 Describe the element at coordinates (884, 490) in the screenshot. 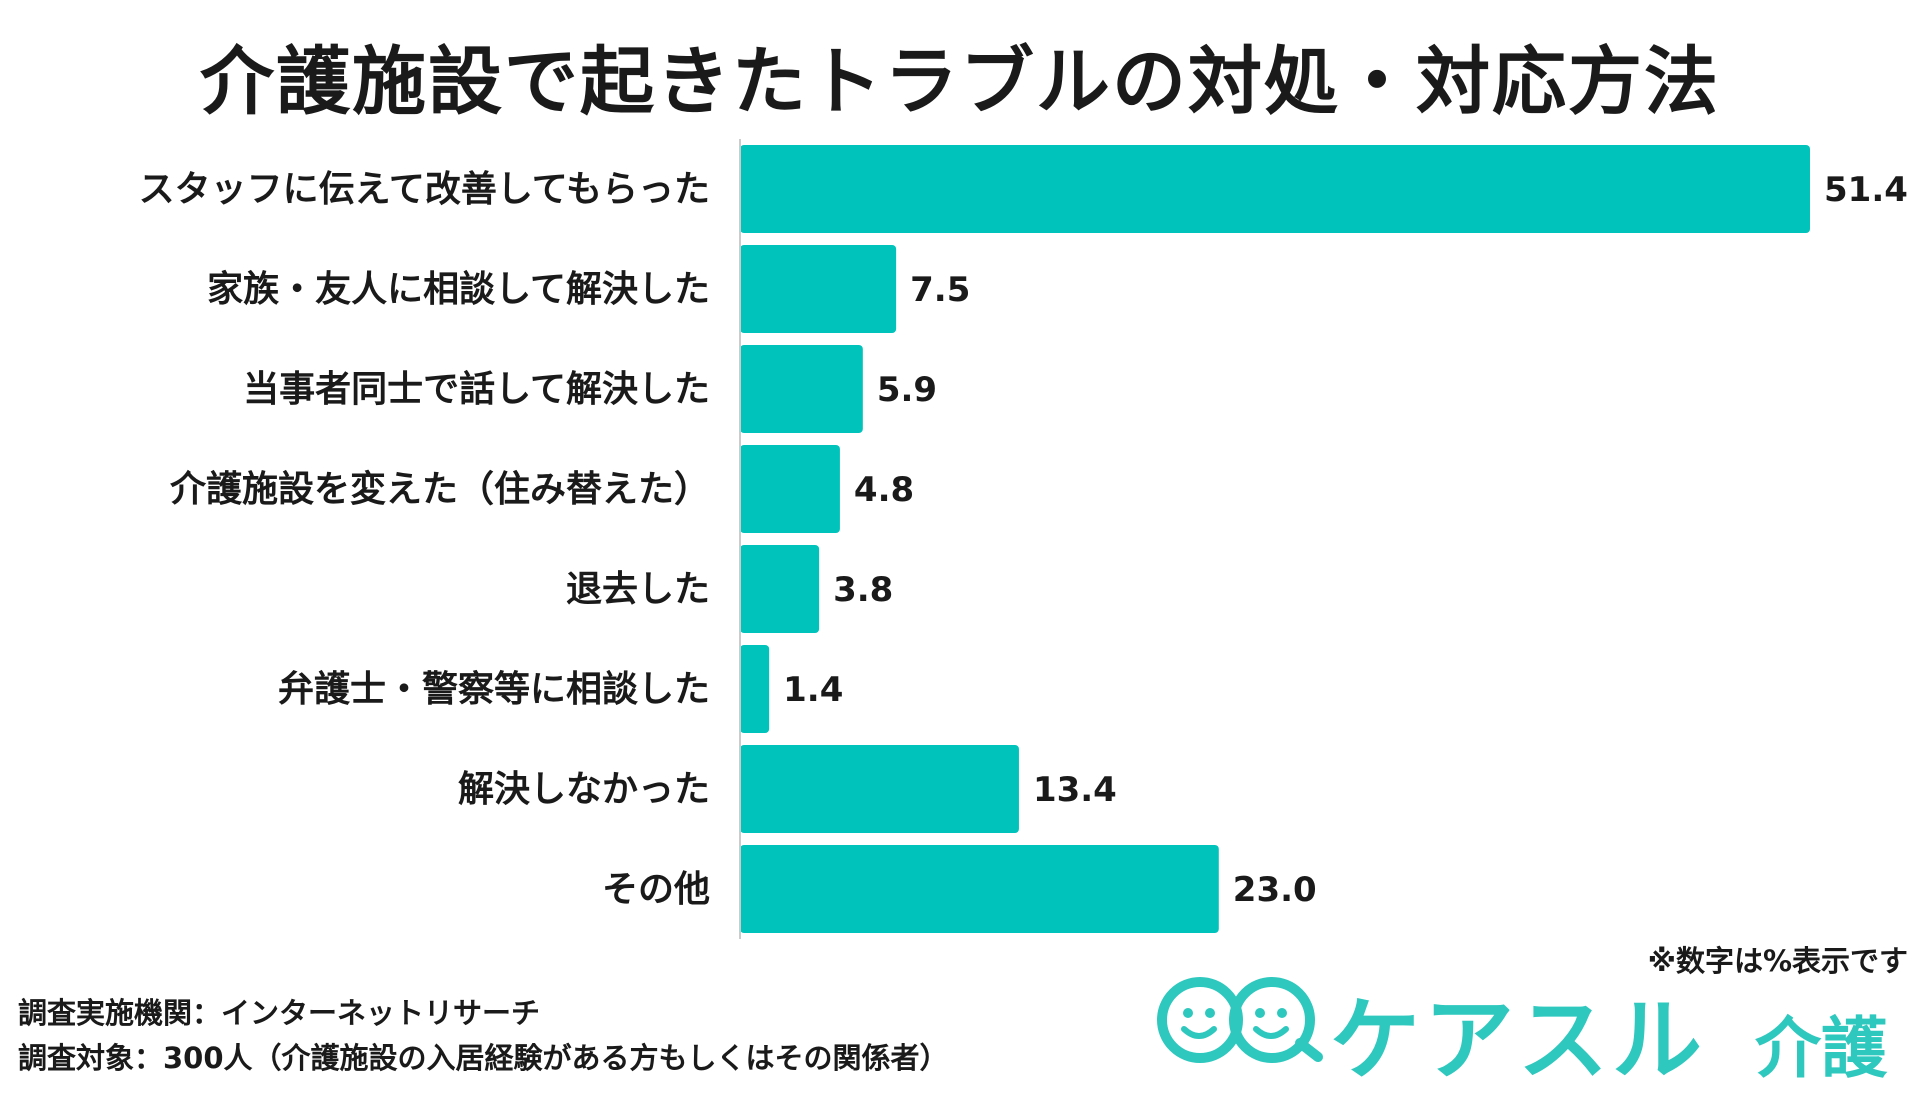

I see `value-label: 4.8` at that location.